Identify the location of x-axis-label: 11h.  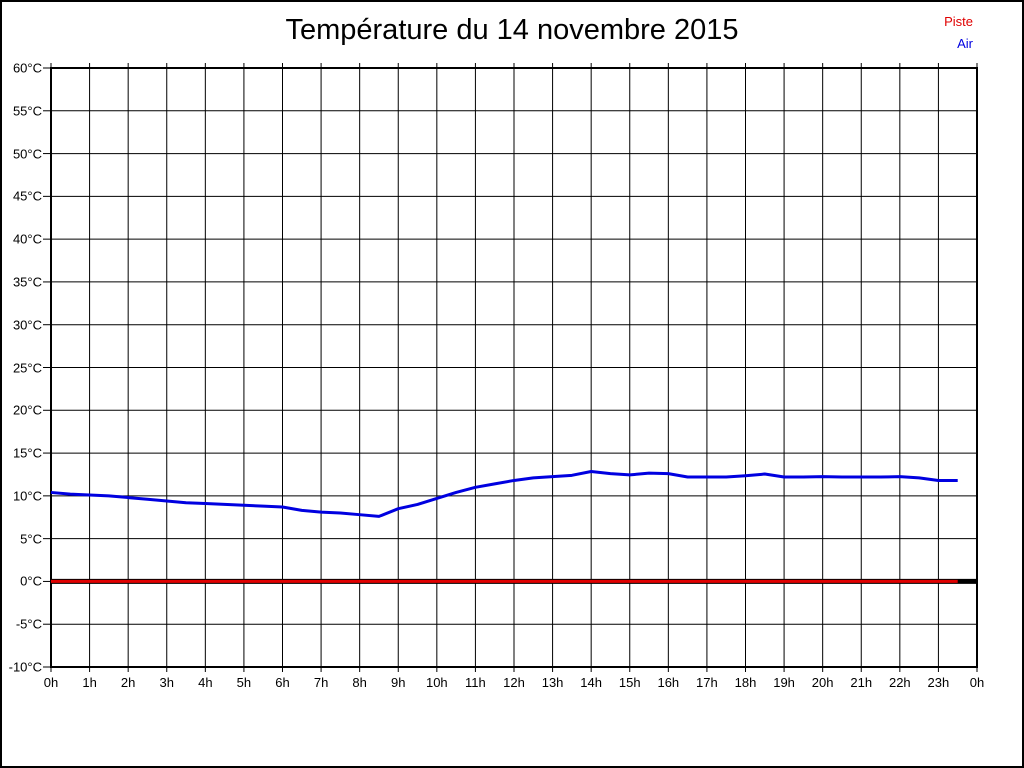
(475, 682).